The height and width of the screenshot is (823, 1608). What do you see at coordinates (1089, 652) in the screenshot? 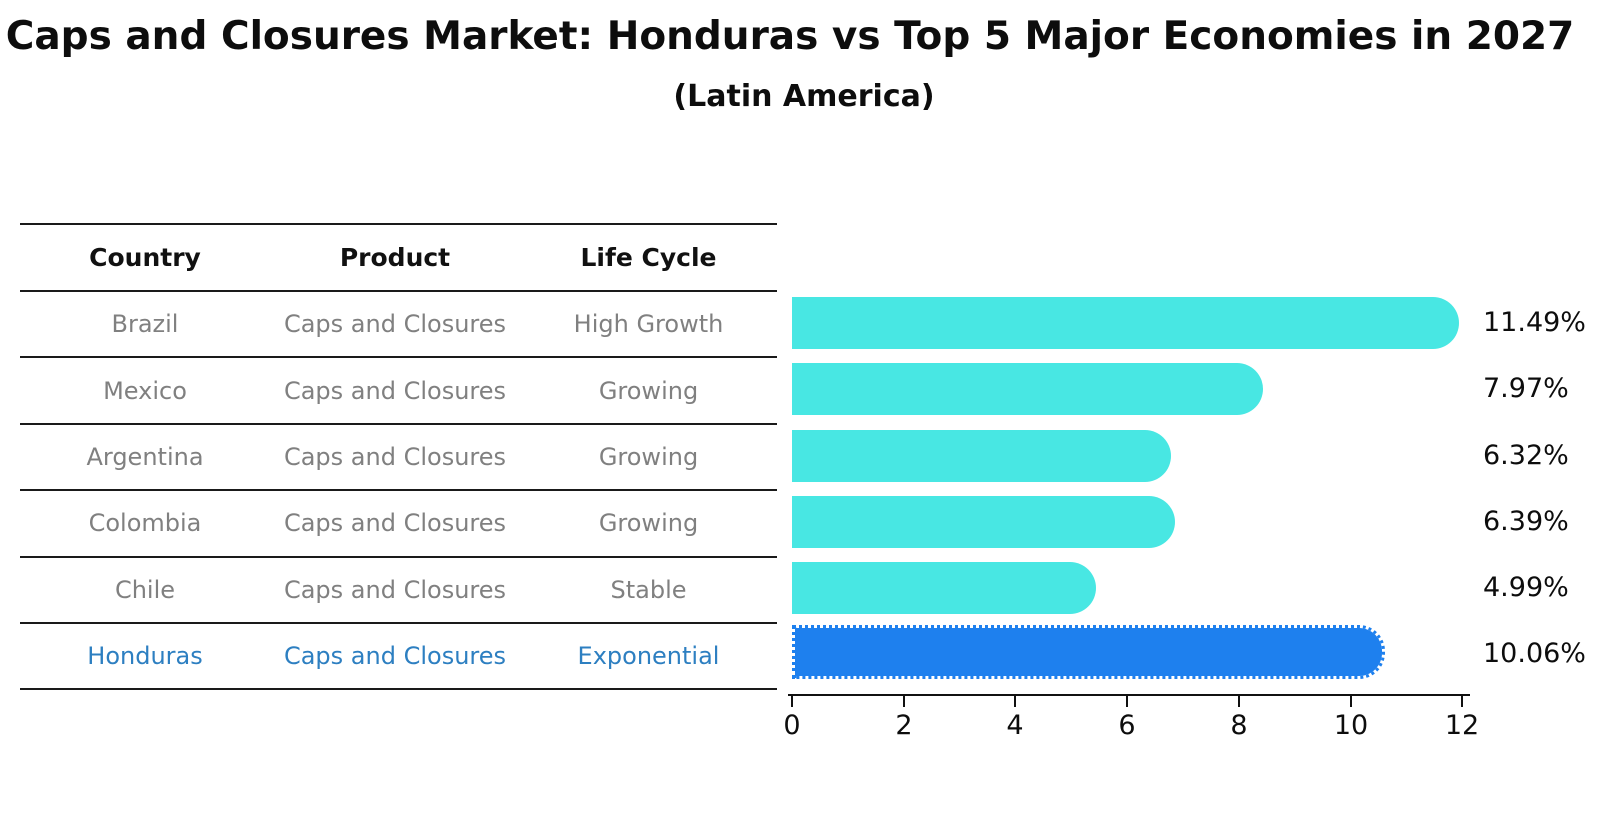
I see `bar-honduras` at bounding box center [1089, 652].